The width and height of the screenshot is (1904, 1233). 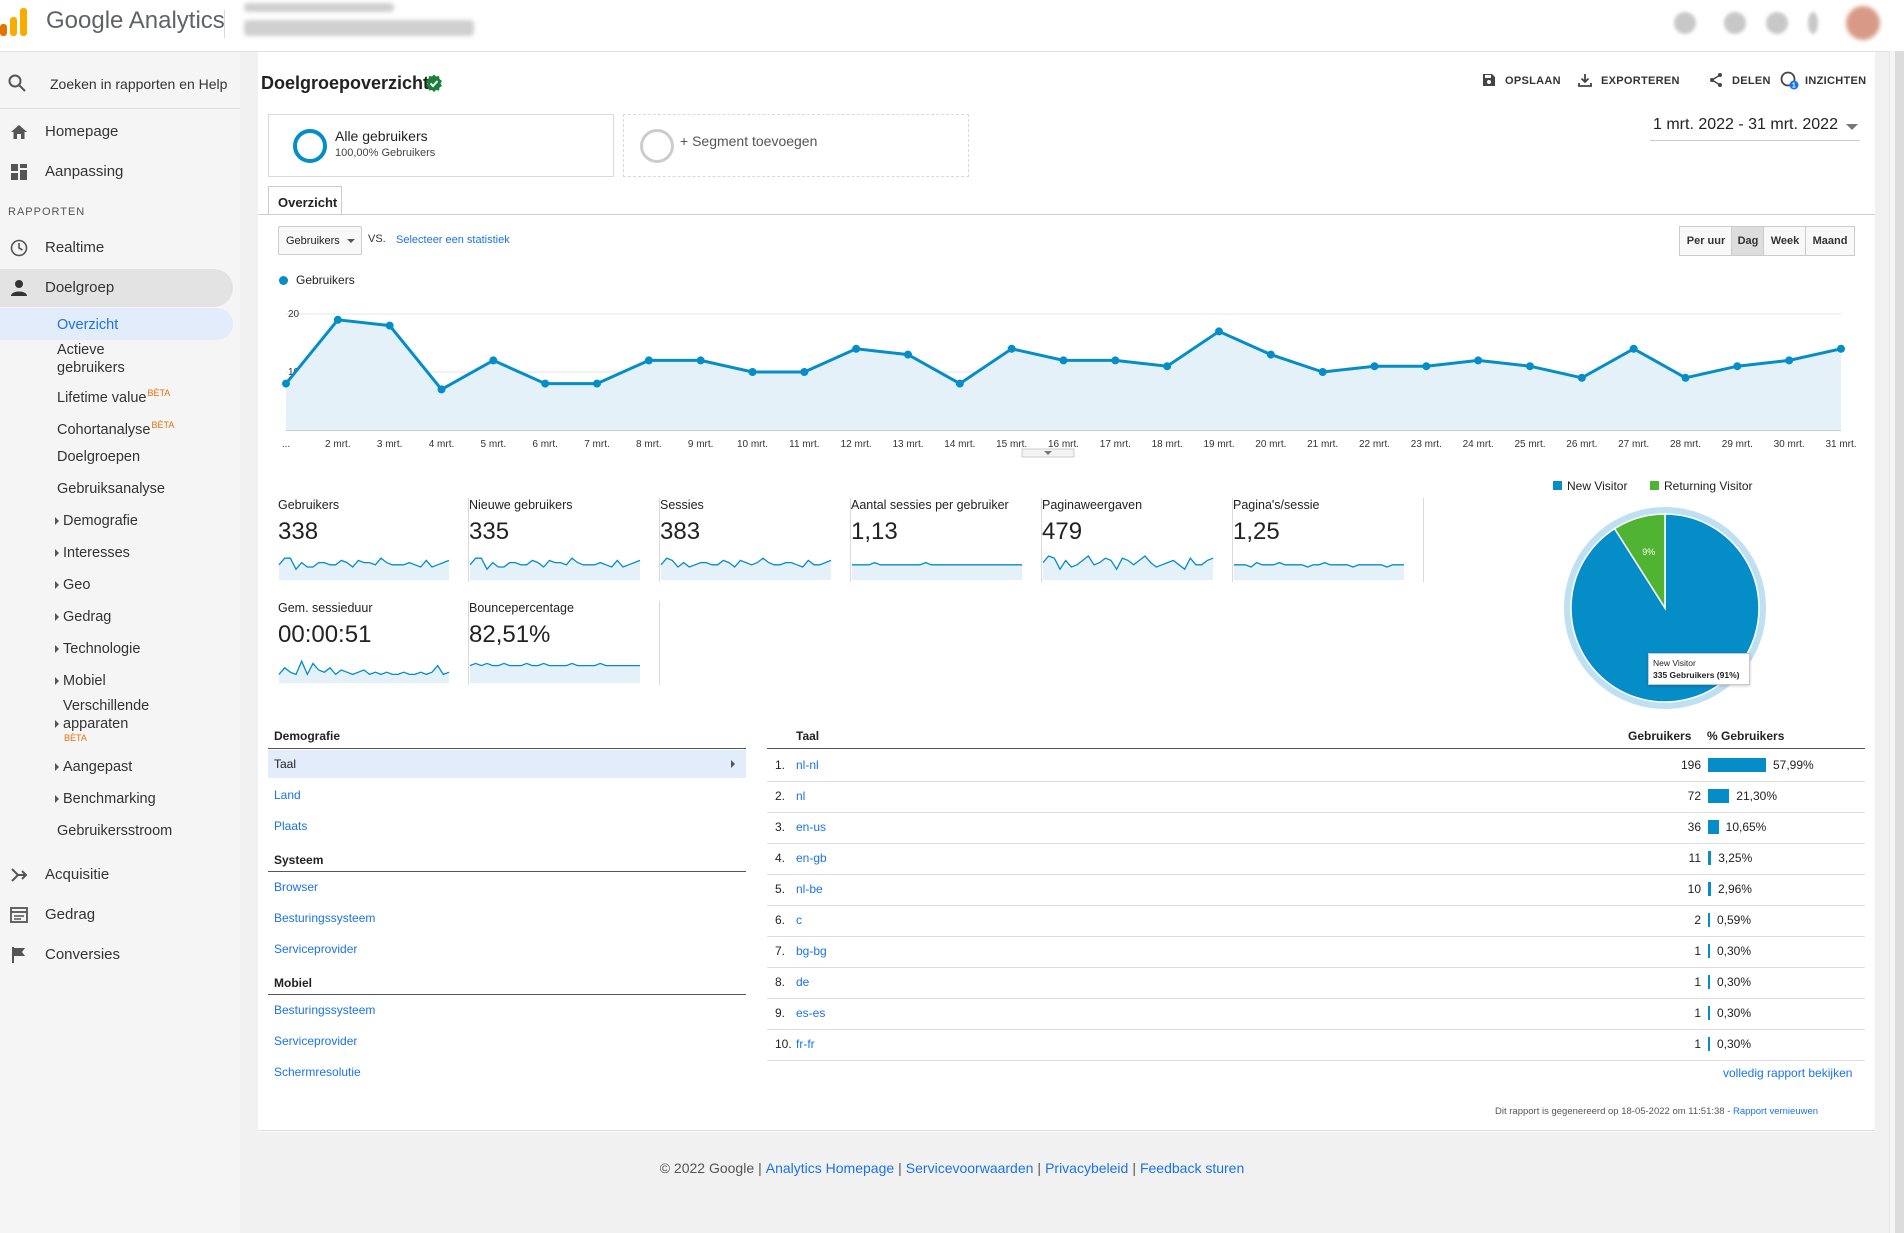 I want to click on sidebar-sub-doelgroepen: Doelgroepen, so click(x=99, y=457).